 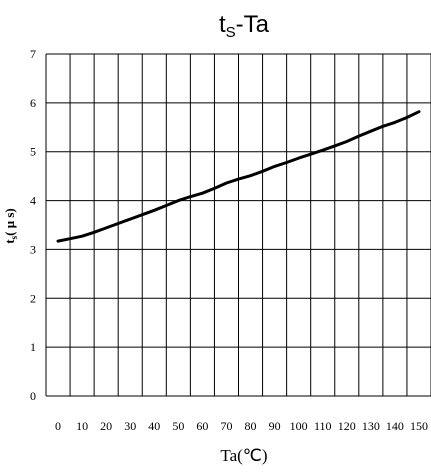 I want to click on y-tick-label: 0, so click(x=33, y=396).